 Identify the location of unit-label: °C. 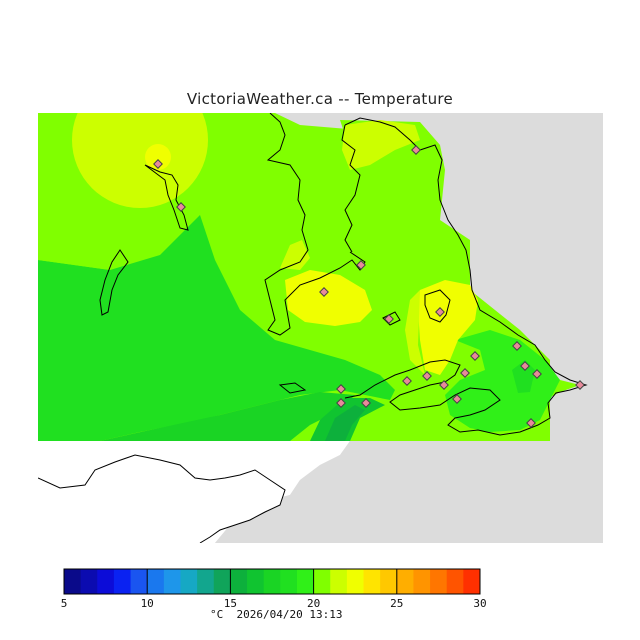
(217, 614).